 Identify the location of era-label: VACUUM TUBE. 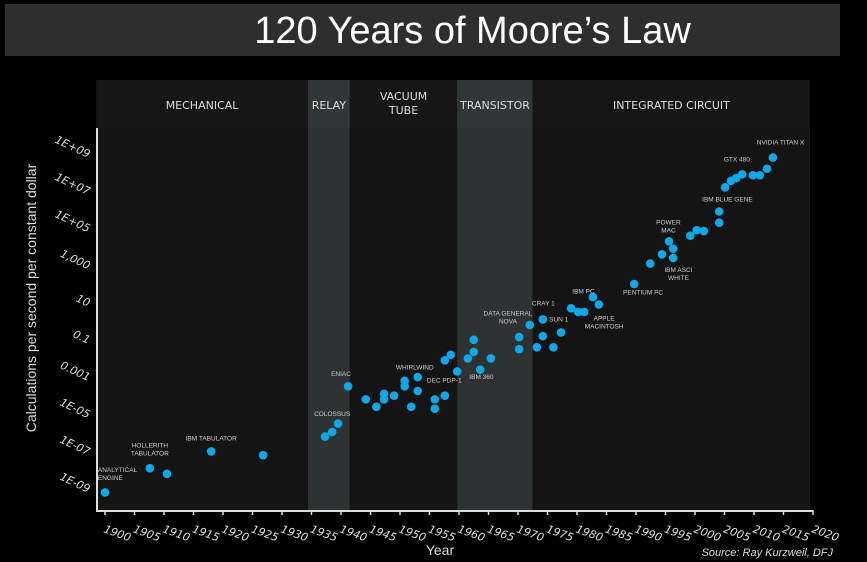
(403, 103).